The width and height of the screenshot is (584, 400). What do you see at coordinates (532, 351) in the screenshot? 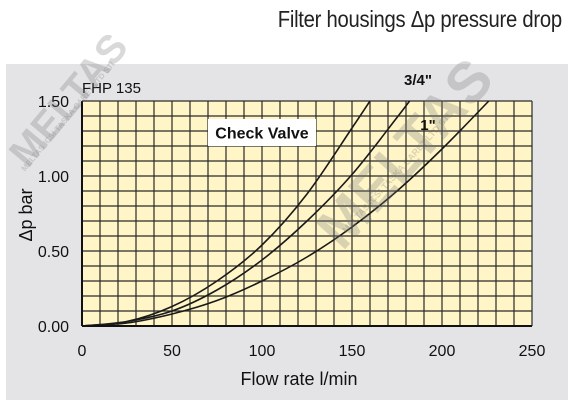
I see `x-tick-label: 250` at bounding box center [532, 351].